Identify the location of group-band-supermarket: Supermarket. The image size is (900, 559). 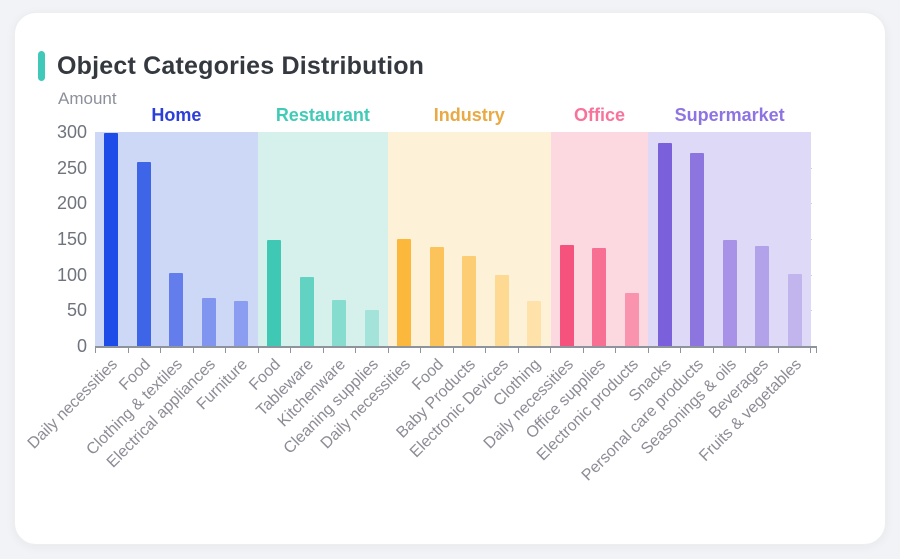
(730, 225).